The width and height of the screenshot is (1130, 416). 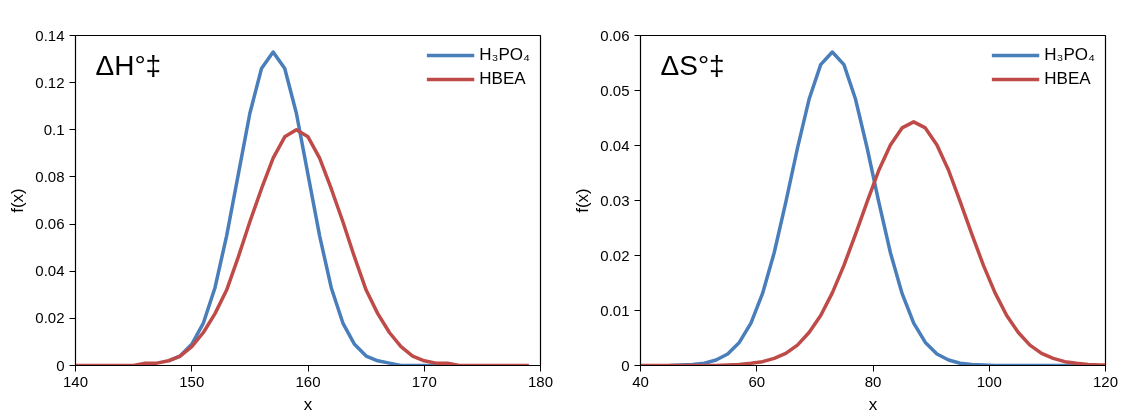 What do you see at coordinates (1105, 381) in the screenshot?
I see `x-tick-label: 120` at bounding box center [1105, 381].